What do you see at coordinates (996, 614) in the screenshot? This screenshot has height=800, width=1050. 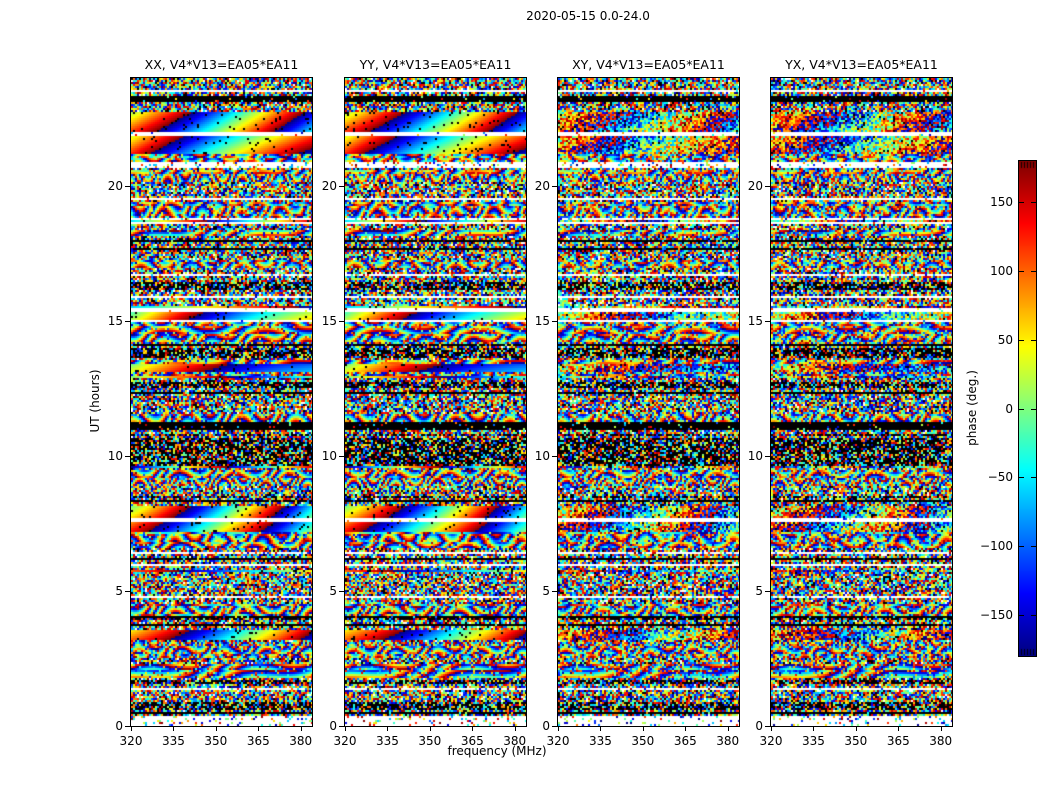 I see `colorbar-tick-label: −150` at bounding box center [996, 614].